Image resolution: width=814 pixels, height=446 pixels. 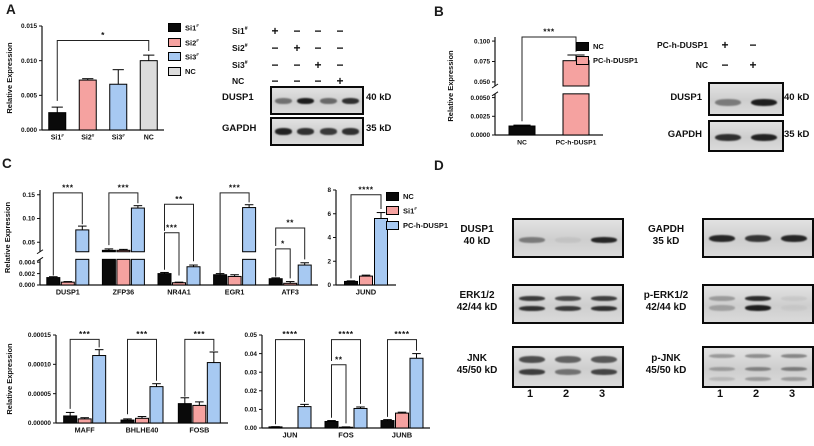 What do you see at coordinates (756, 394) in the screenshot?
I see `lane-number-2: 2` at bounding box center [756, 394].